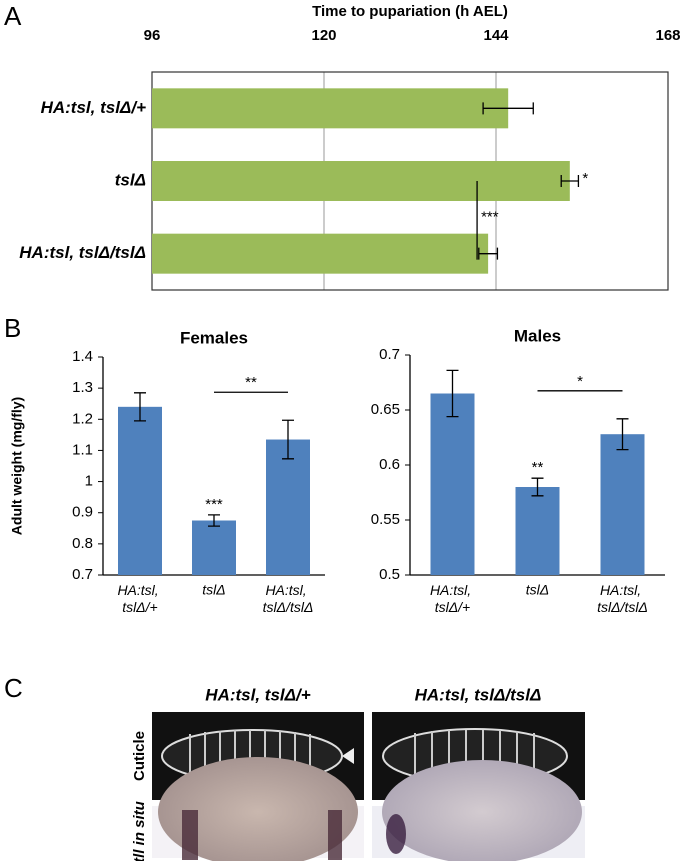 The height and width of the screenshot is (861, 680). I want to click on y-tick-label: 0.9, so click(82, 512).